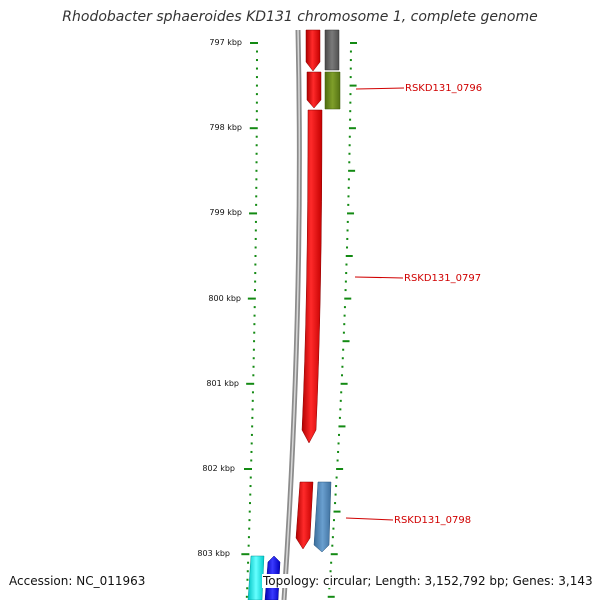 This screenshot has height=600, width=600. What do you see at coordinates (218, 468) in the screenshot?
I see `kbp-label: 802 kbp` at bounding box center [218, 468].